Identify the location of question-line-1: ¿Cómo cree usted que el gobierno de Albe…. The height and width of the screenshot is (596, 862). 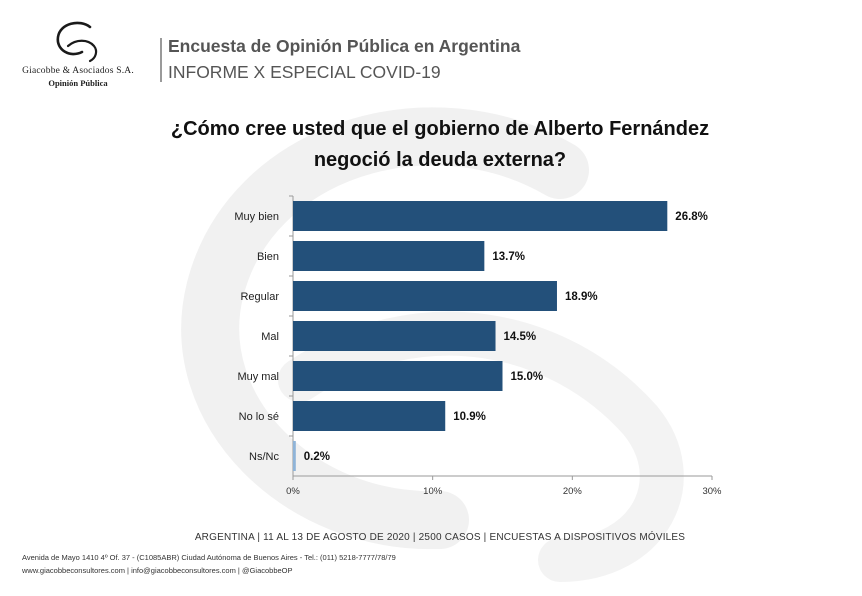
(440, 129).